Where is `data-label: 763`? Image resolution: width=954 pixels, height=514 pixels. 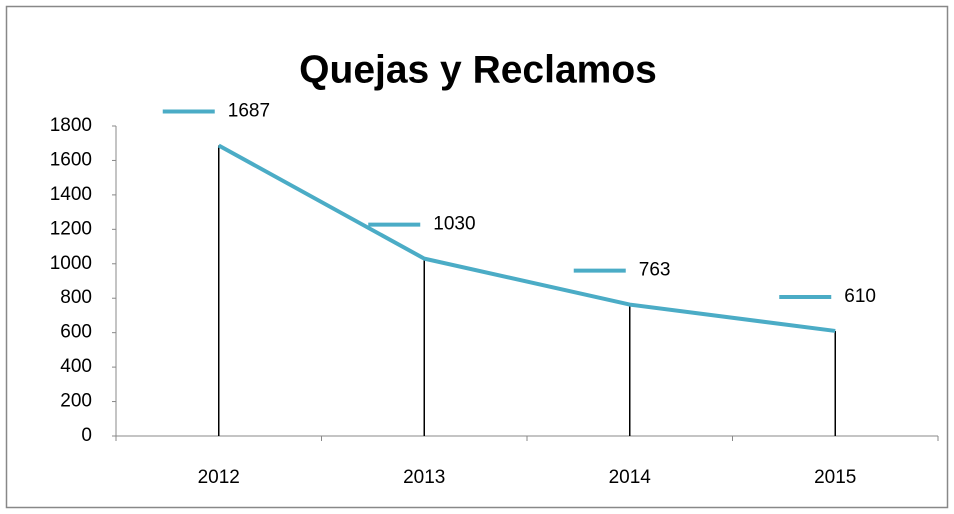
data-label: 763 is located at coordinates (655, 270).